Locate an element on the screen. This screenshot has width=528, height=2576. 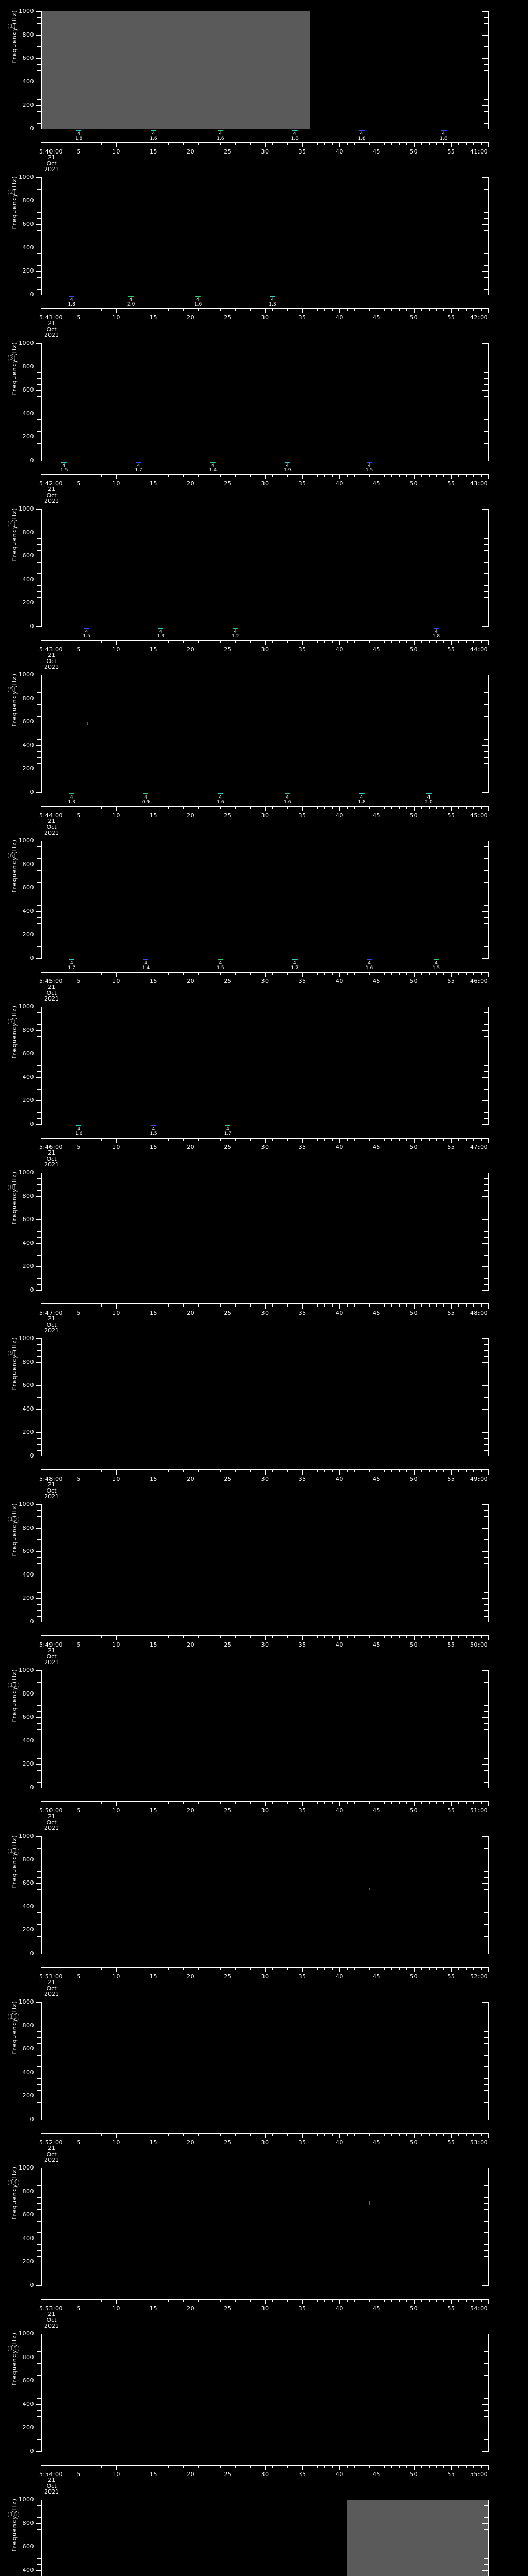
event-count: 4 is located at coordinates (220, 134).